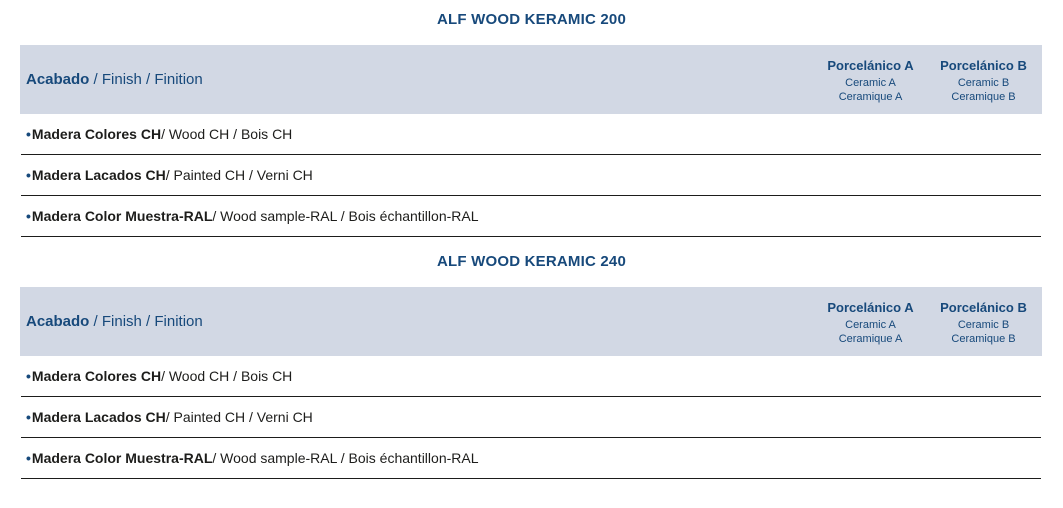  Describe the element at coordinates (531, 19) in the screenshot. I see `table-title: ALF WOOD KERAMIC 200` at that location.